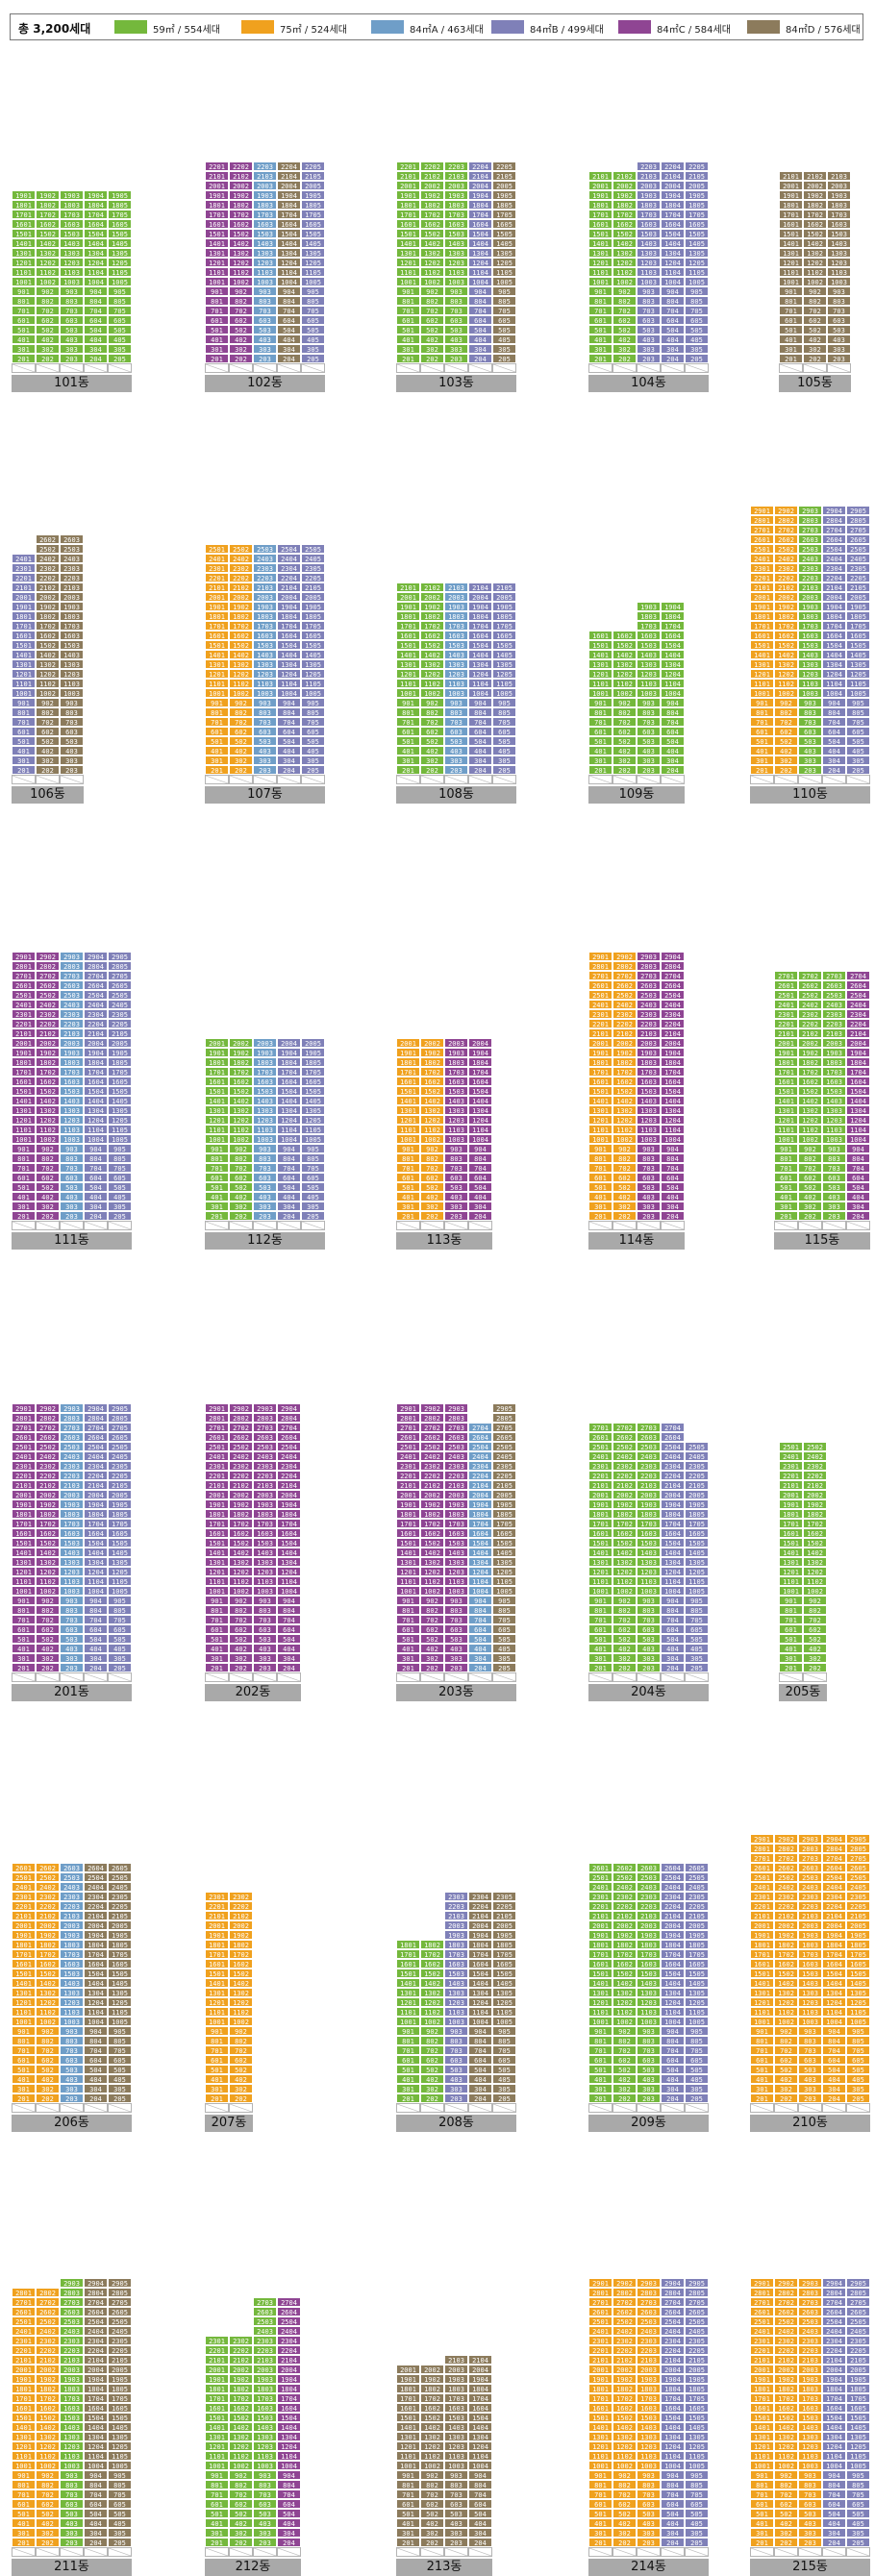 The width and height of the screenshot is (875, 2576). I want to click on unit-cell: 2601, so click(600, 2311).